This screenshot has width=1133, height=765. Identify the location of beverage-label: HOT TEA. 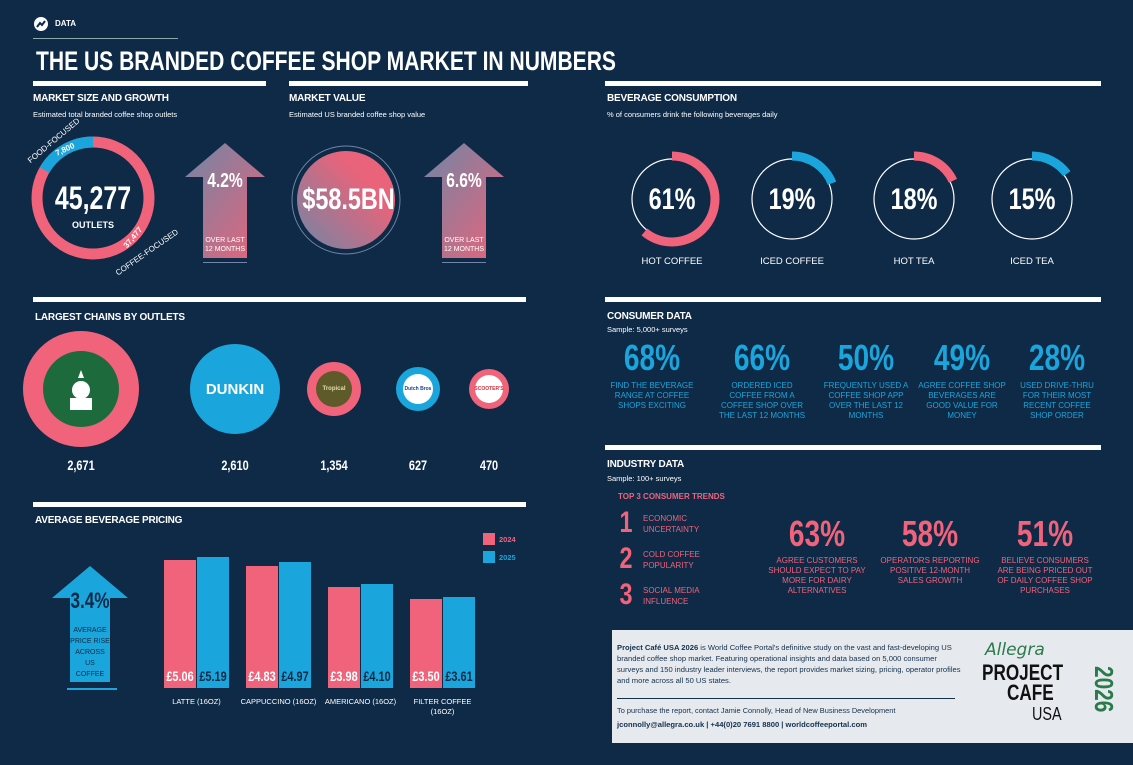
(914, 261).